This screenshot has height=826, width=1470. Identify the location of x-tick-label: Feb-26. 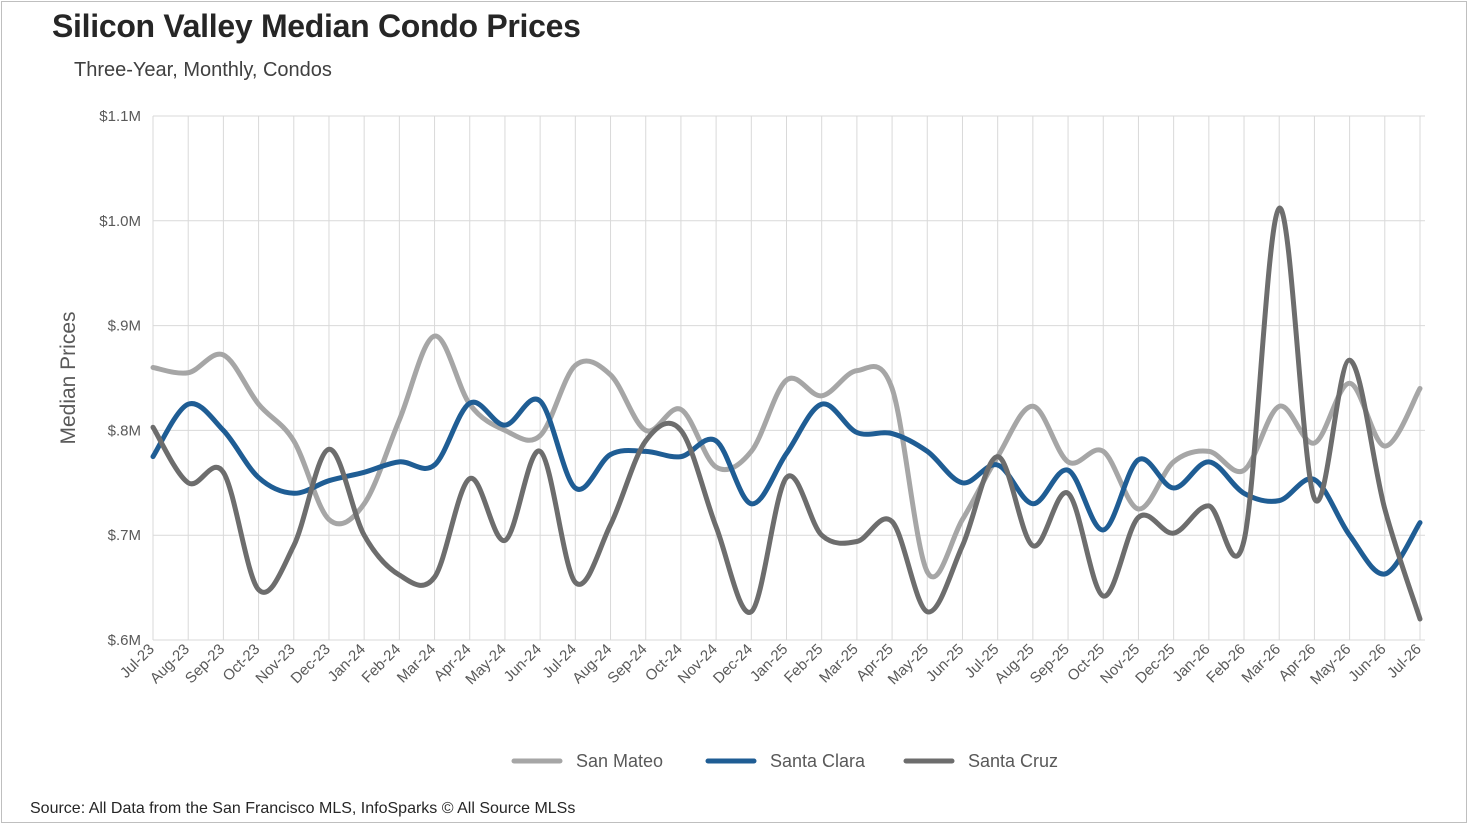
(1226, 664).